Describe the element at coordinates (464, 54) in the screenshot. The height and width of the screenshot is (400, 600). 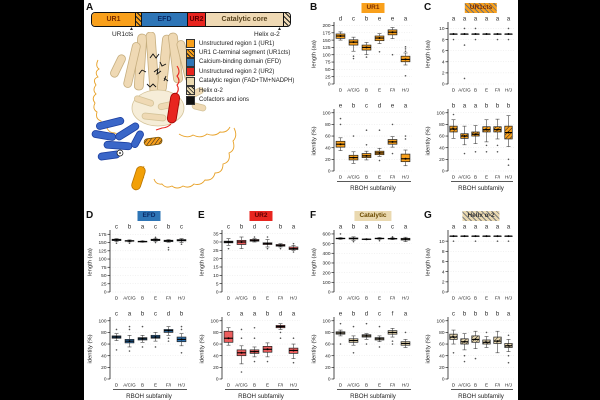
I see `boxplot-A/C/G: a A/C/G` at that location.